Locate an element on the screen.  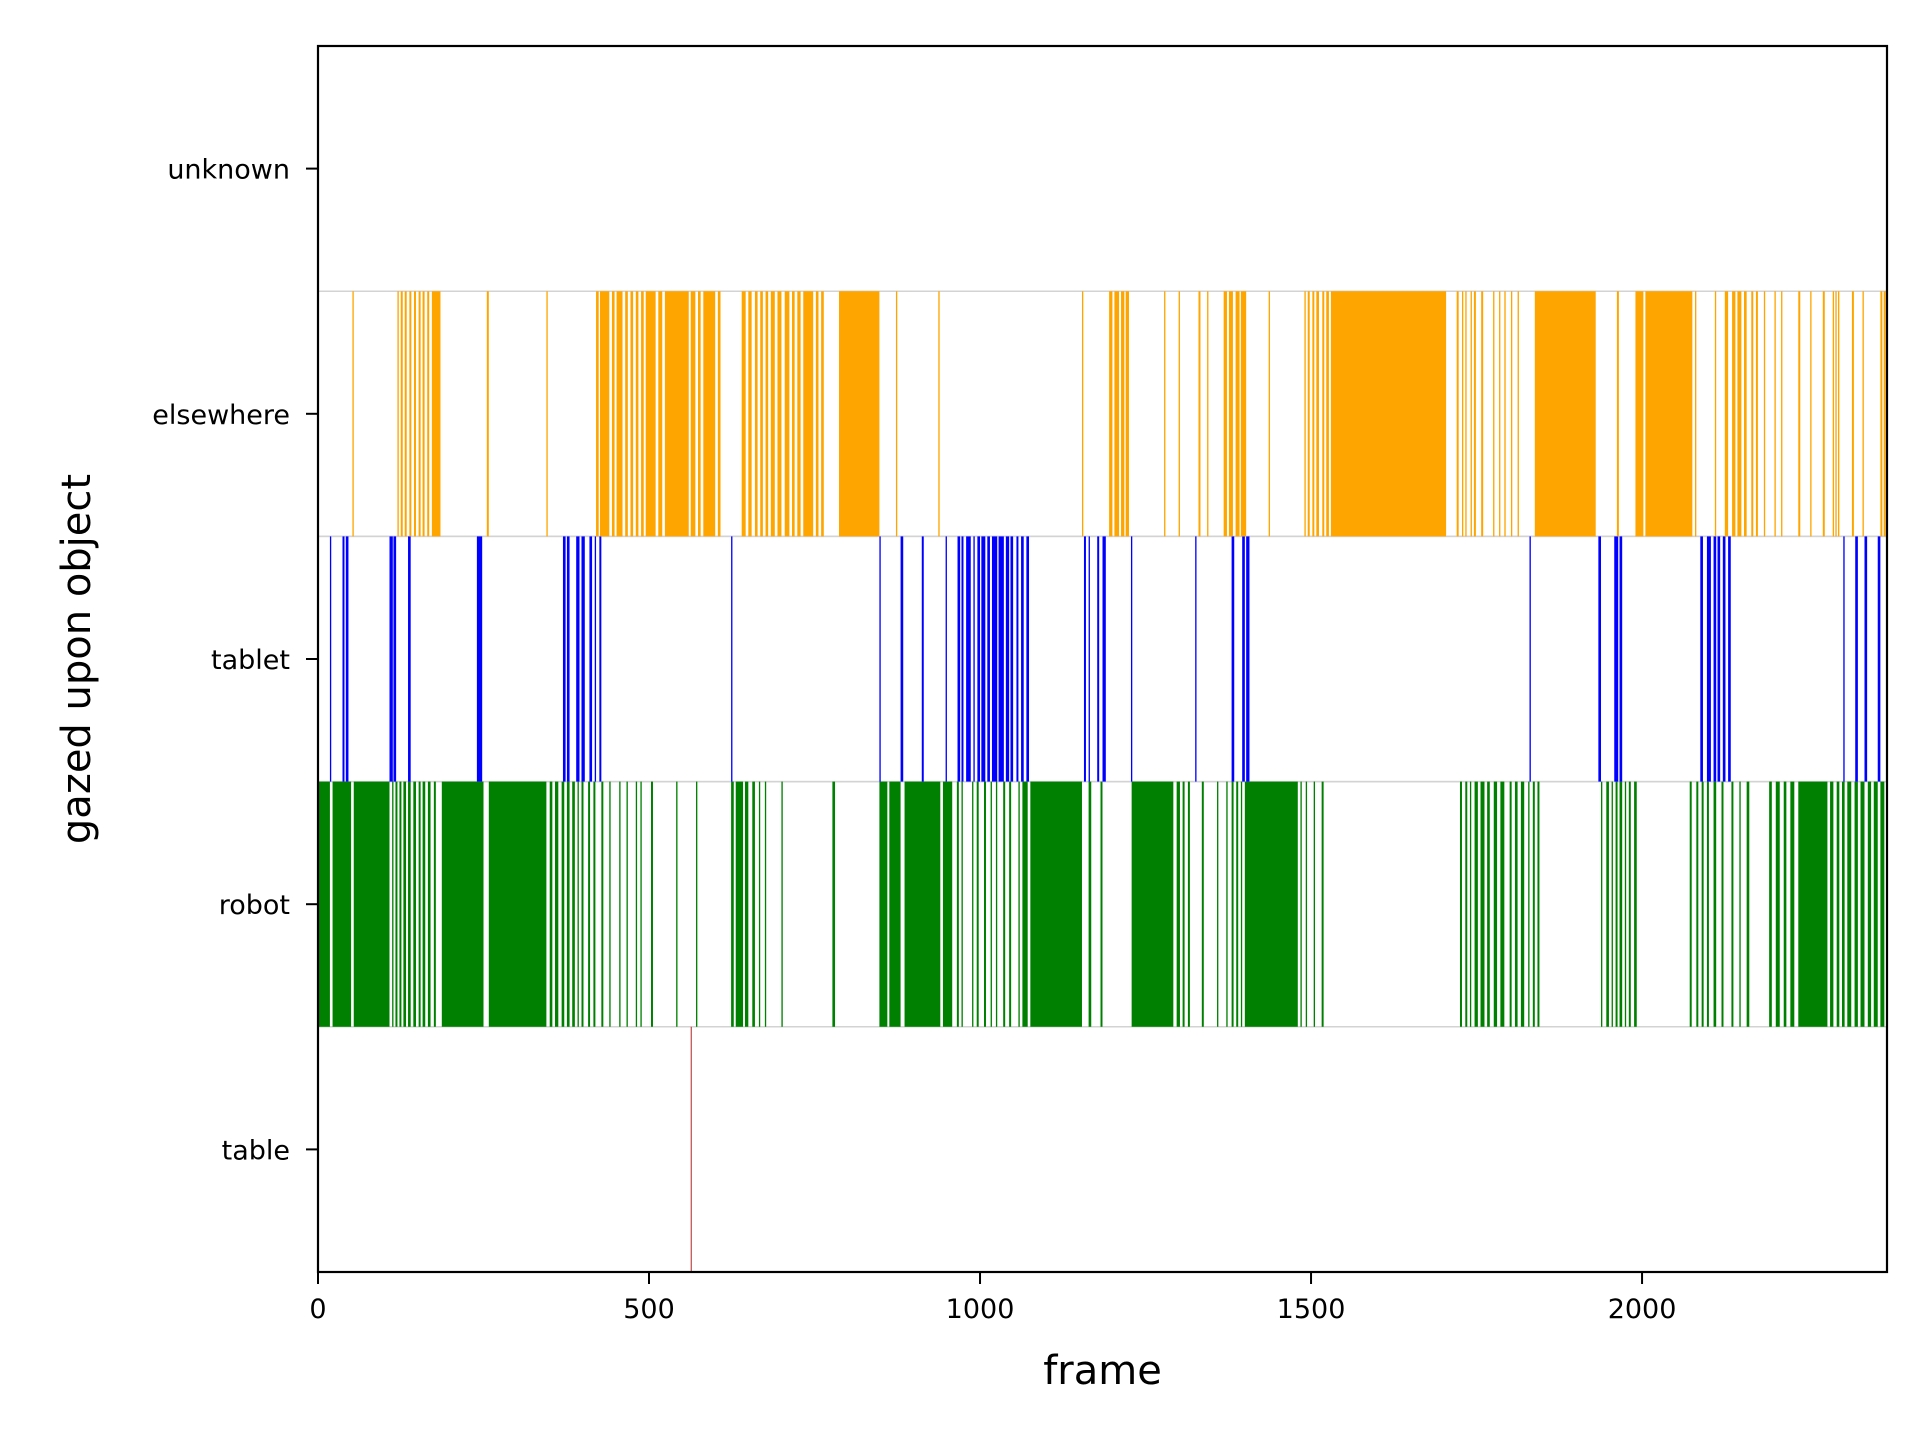
y-tick-label-robot: robot is located at coordinates (254, 905).